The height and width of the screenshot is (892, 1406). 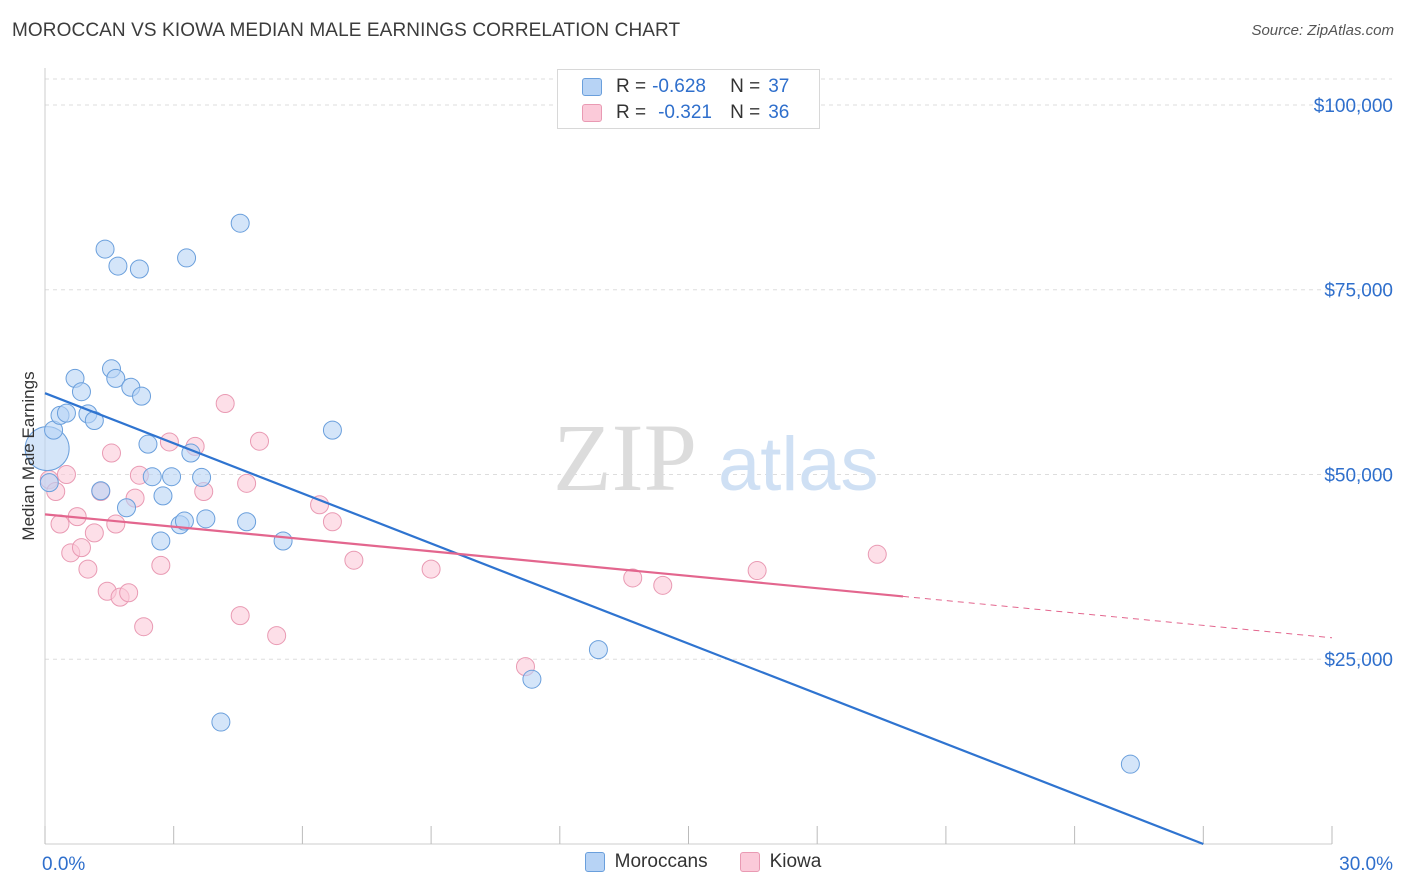 I want to click on legend-item-moroccans: Moroccans, so click(x=646, y=862).